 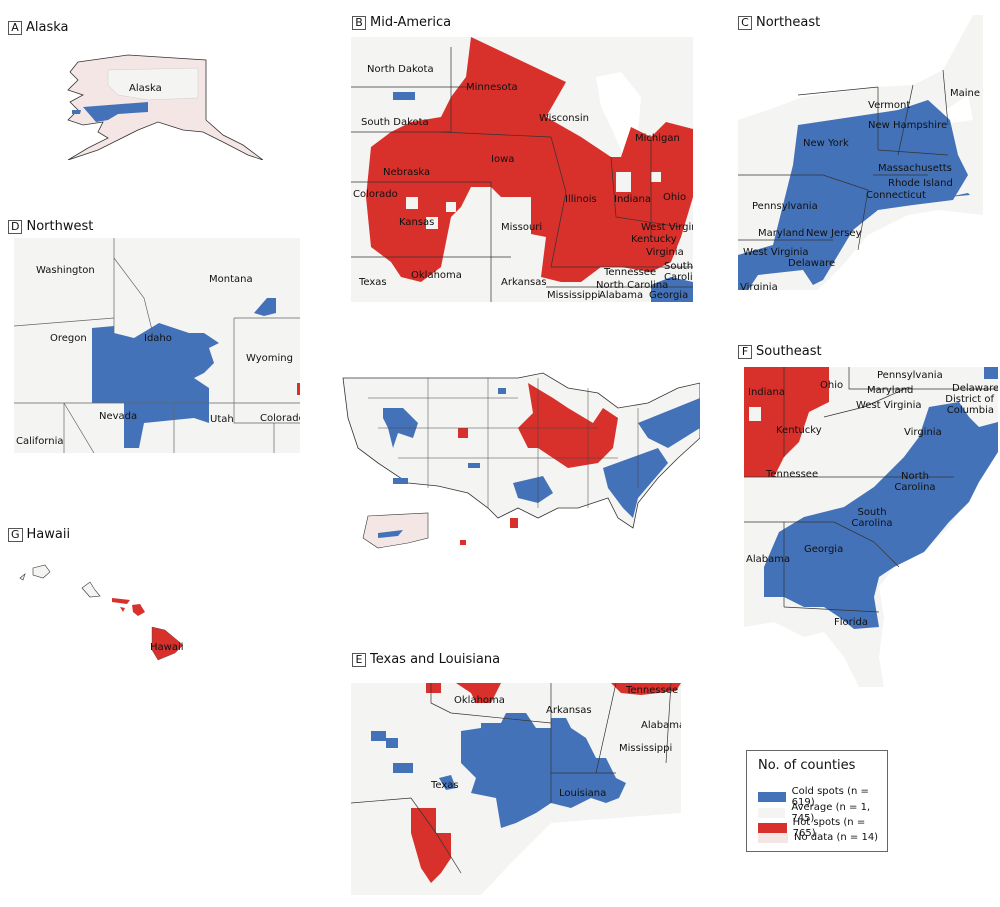 I want to click on panel-title-text: Mid-America, so click(x=411, y=22).